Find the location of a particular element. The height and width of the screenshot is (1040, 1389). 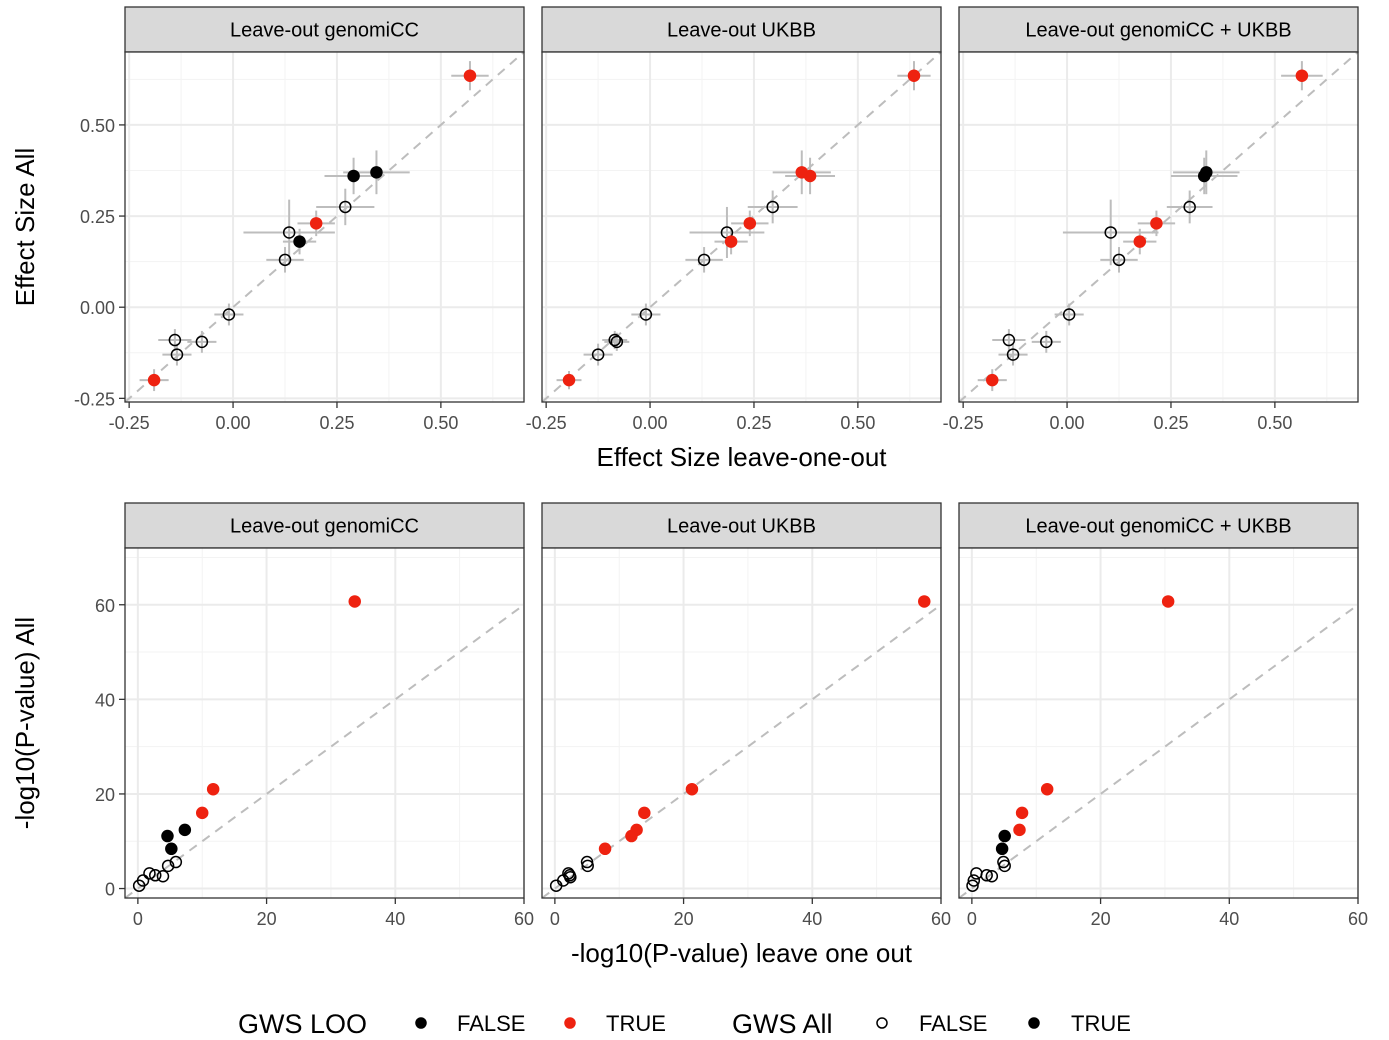

y-tick-label: 0.00 is located at coordinates (97, 308).